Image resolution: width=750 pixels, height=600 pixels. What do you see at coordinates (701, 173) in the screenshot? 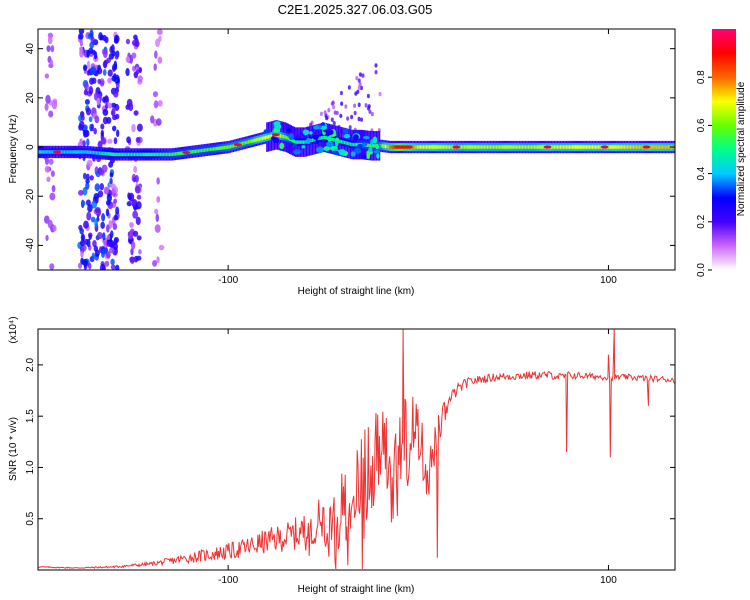
I see `colorbar-tick-label: 0.4` at bounding box center [701, 173].